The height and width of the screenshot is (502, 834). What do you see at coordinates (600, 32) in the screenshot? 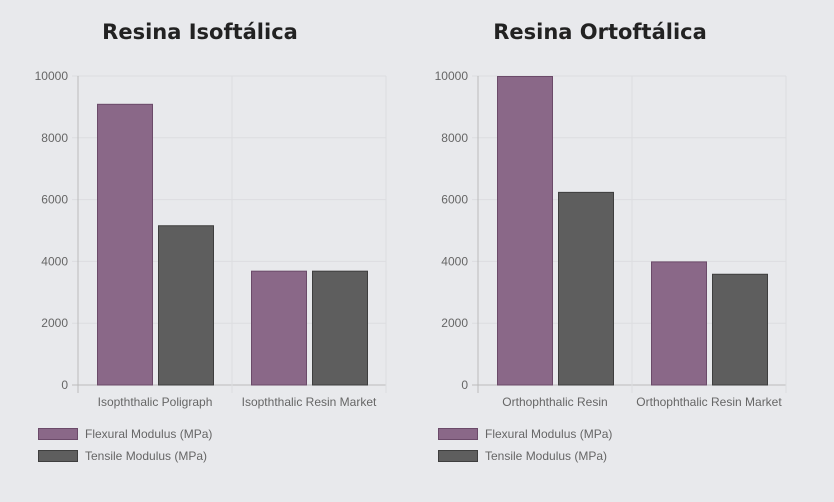
I see `chart-title: Resina Ortoftálica` at bounding box center [600, 32].